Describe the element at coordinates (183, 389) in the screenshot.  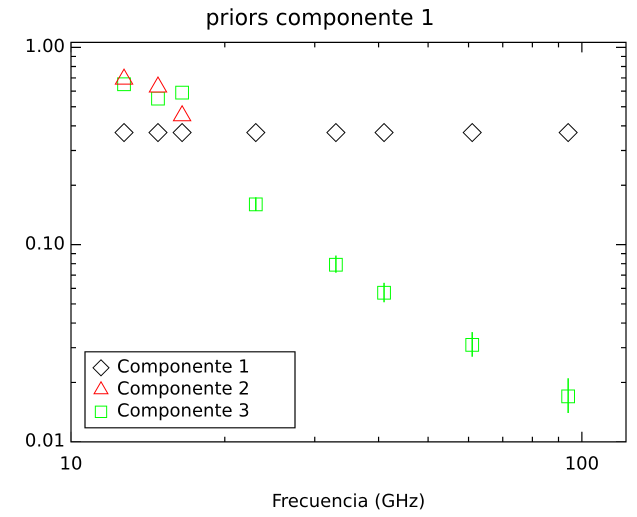
I see `legend-label: Componente 2` at that location.